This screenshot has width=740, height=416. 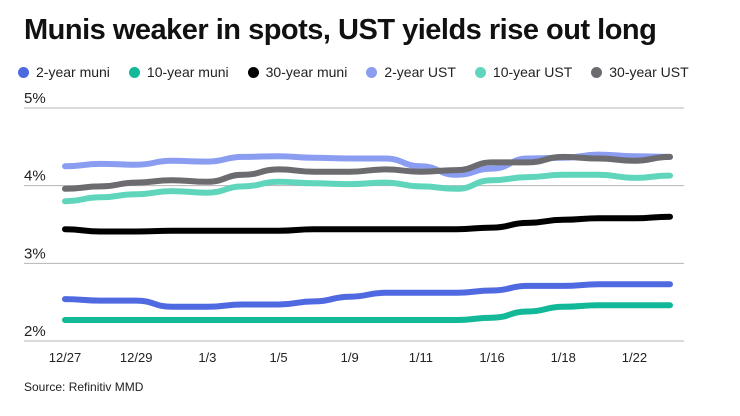 I want to click on legend-item-10-year-muni: 10-year muni, so click(x=178, y=72).